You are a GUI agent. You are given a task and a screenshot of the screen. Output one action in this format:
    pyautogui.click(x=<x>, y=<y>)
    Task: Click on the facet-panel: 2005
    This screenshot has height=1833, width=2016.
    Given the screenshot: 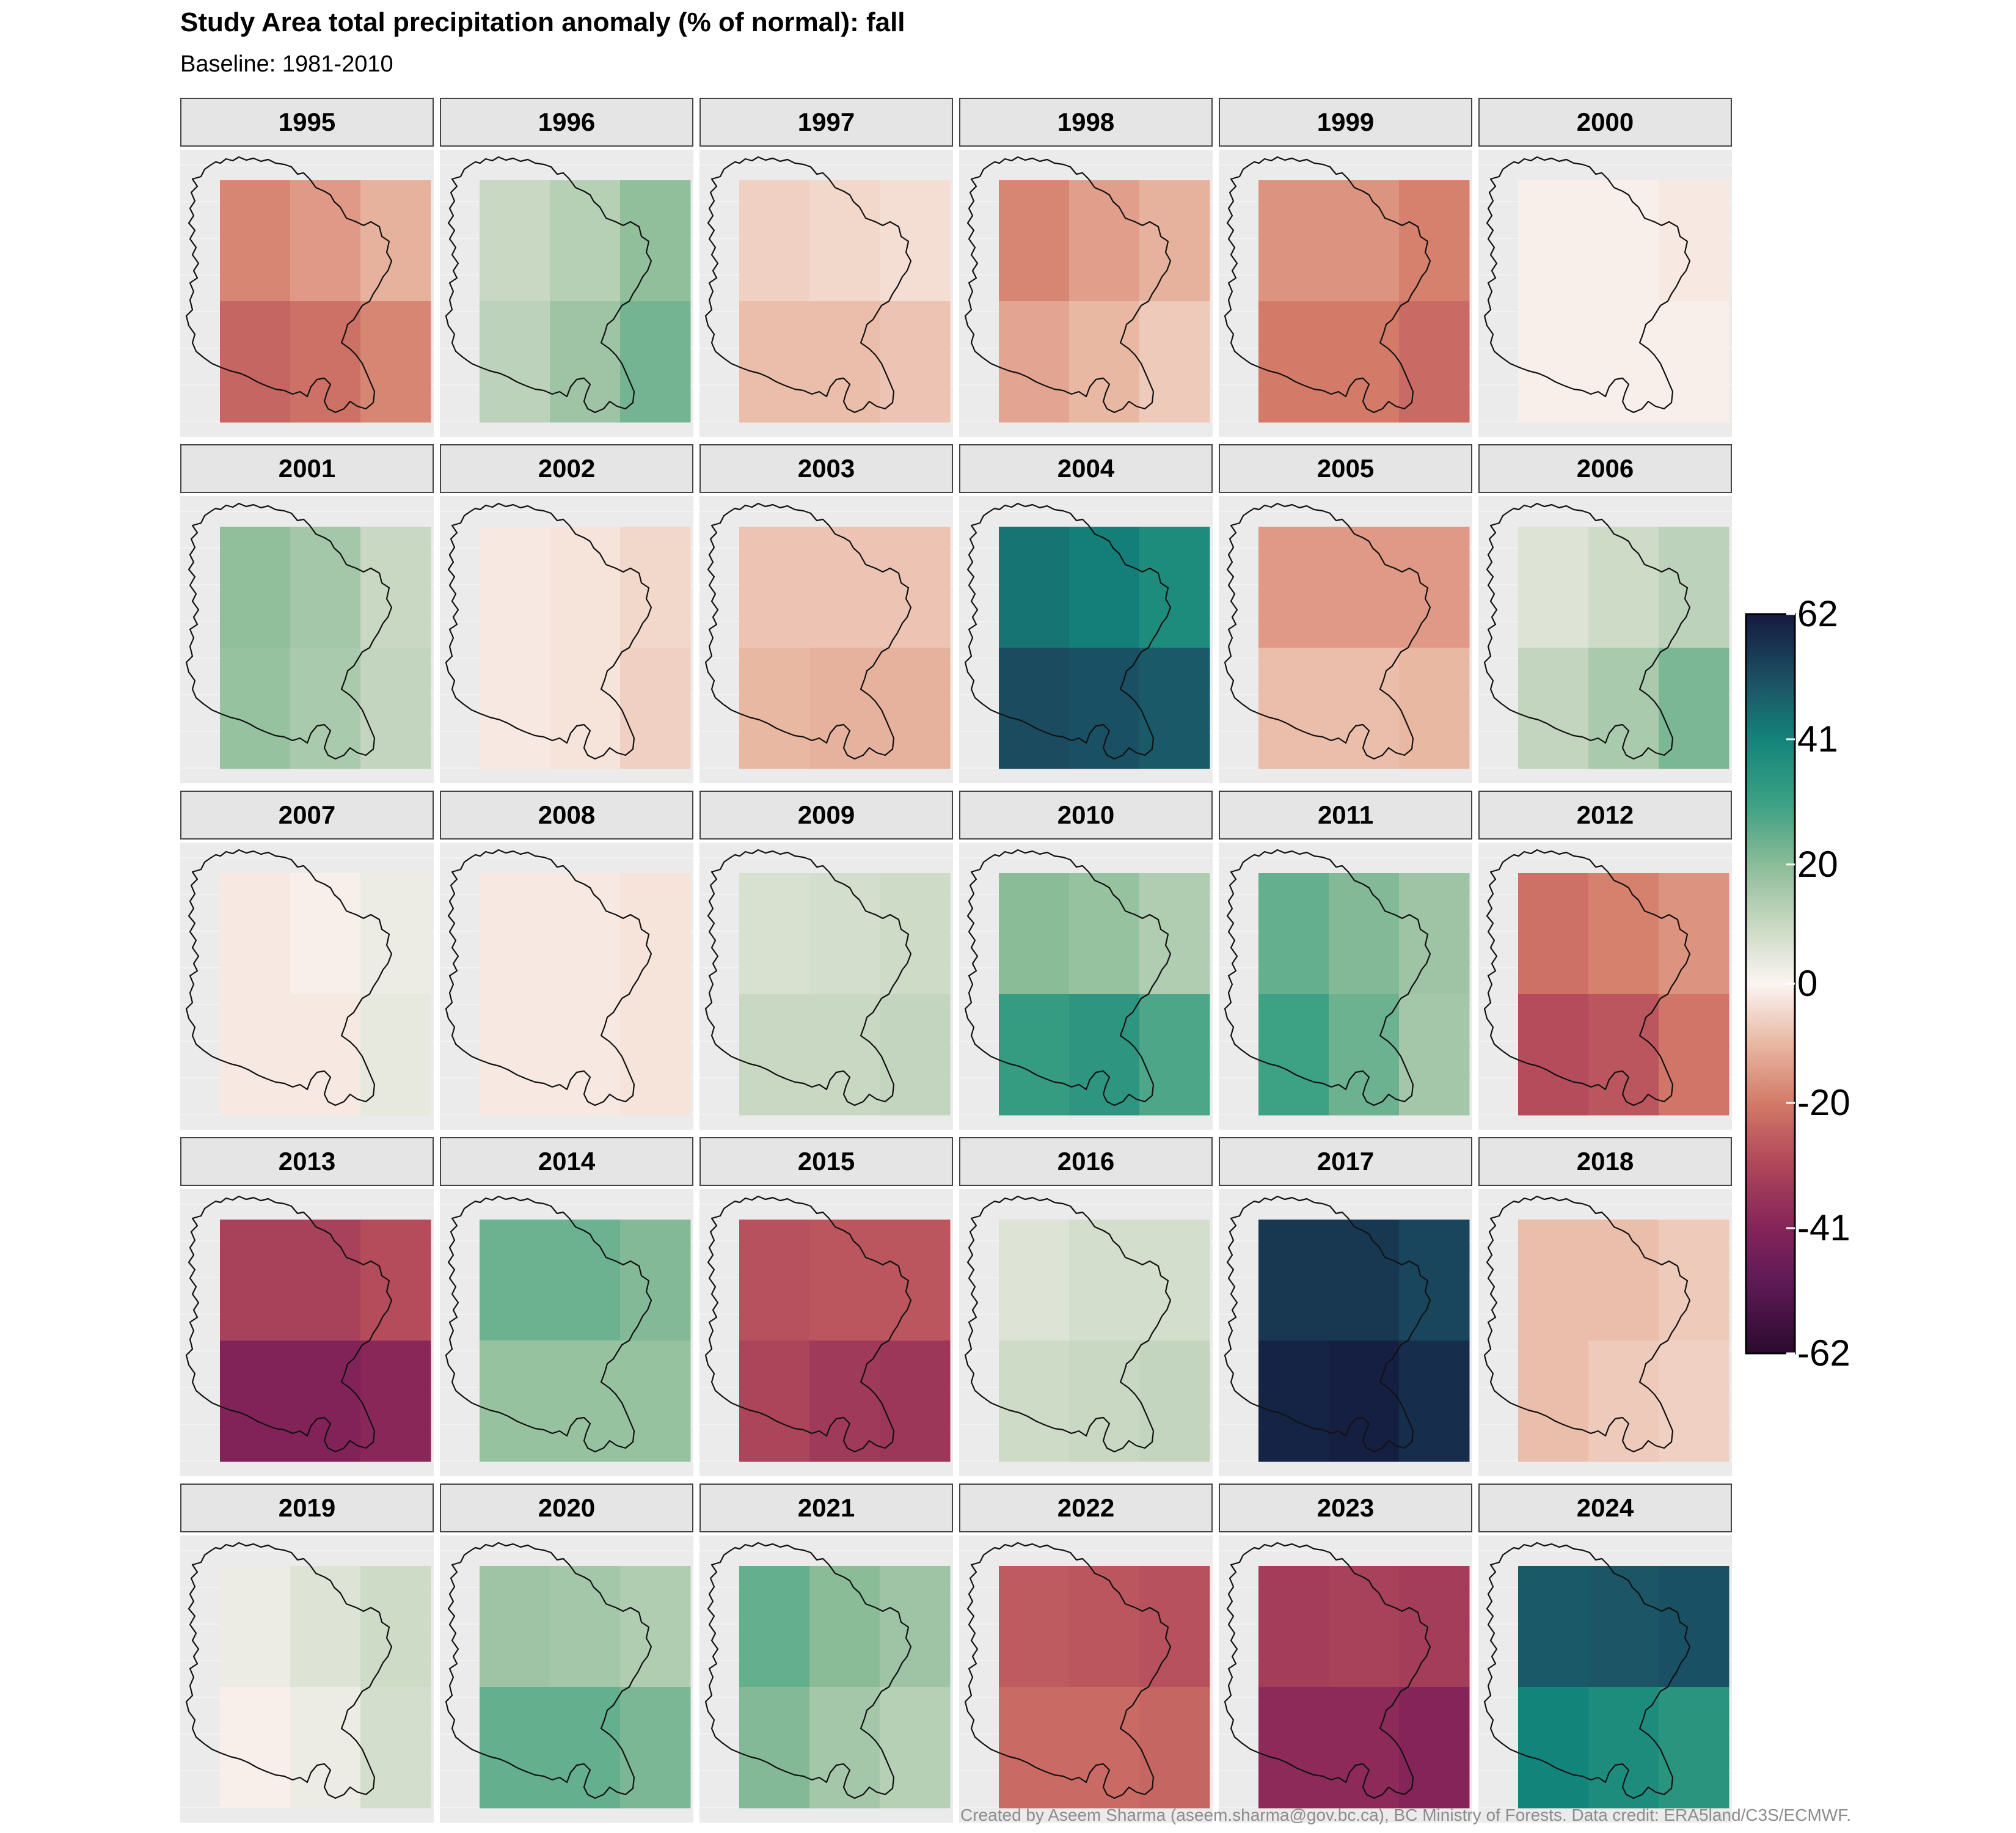 What is the action you would take?
    pyautogui.click(x=1345, y=613)
    